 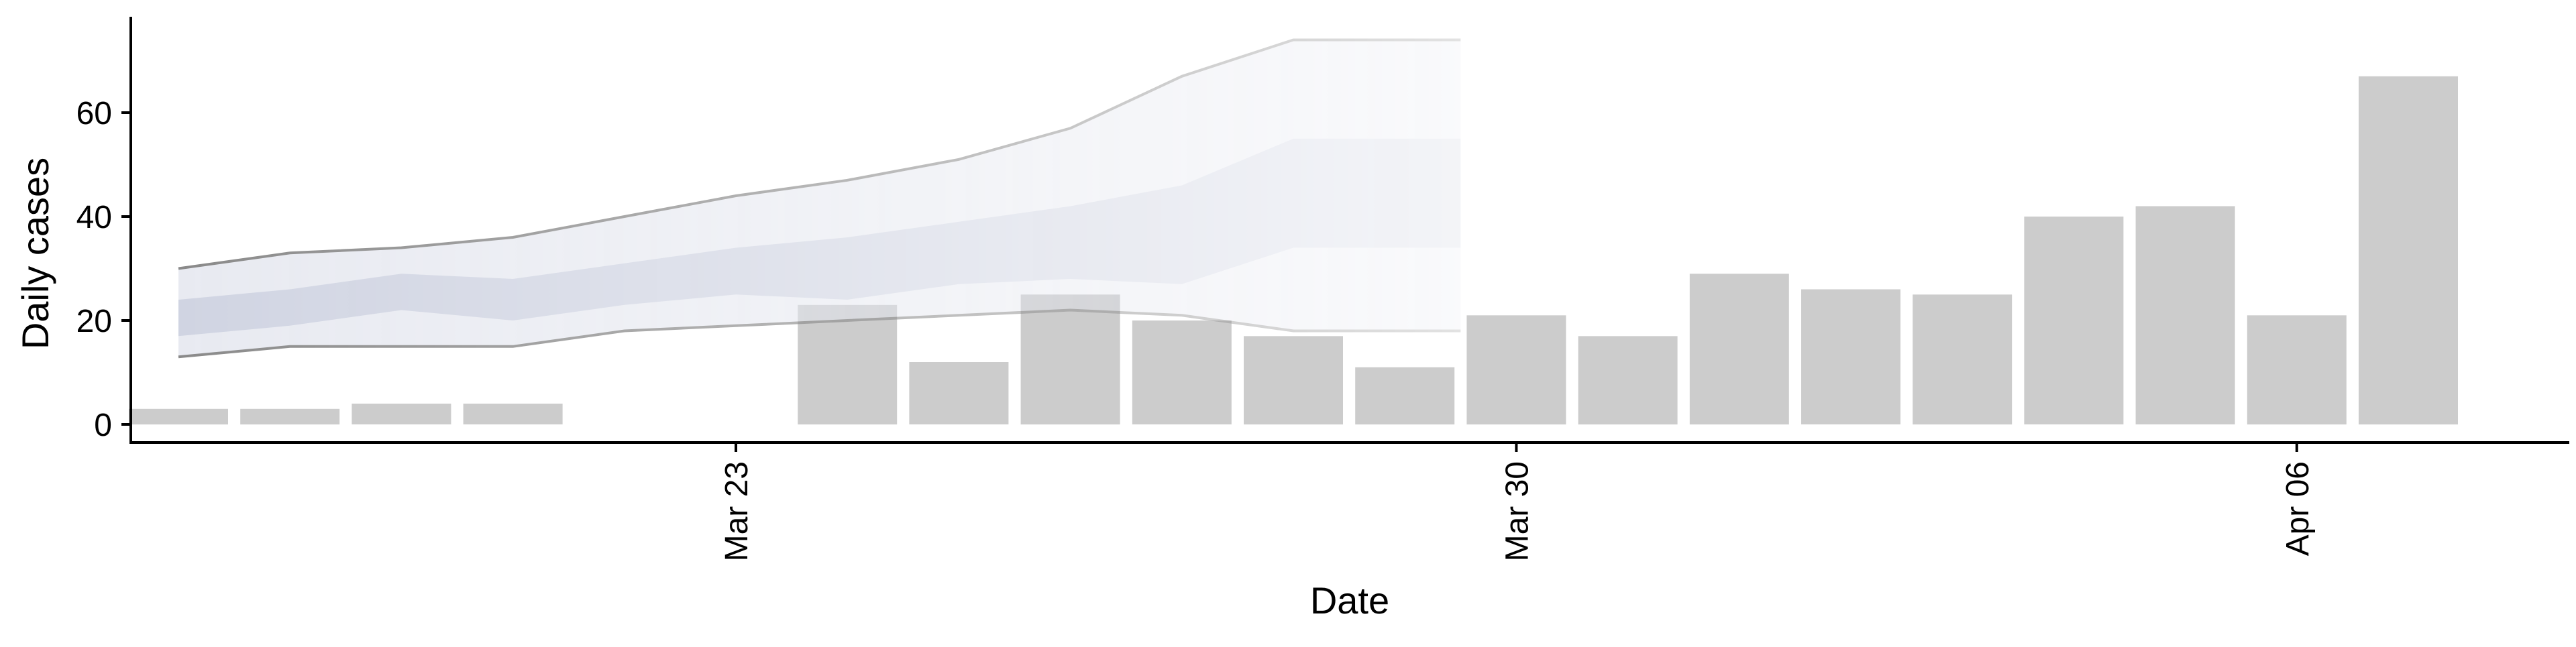 What do you see at coordinates (94, 217) in the screenshot?
I see `y-tick-label: 40` at bounding box center [94, 217].